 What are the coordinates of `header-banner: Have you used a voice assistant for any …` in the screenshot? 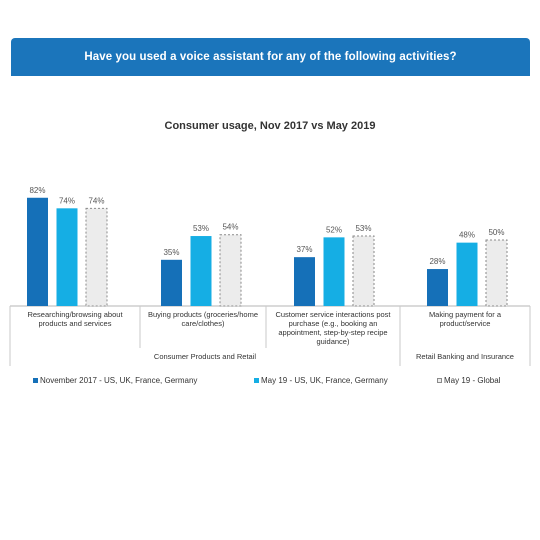 It's located at (270, 57).